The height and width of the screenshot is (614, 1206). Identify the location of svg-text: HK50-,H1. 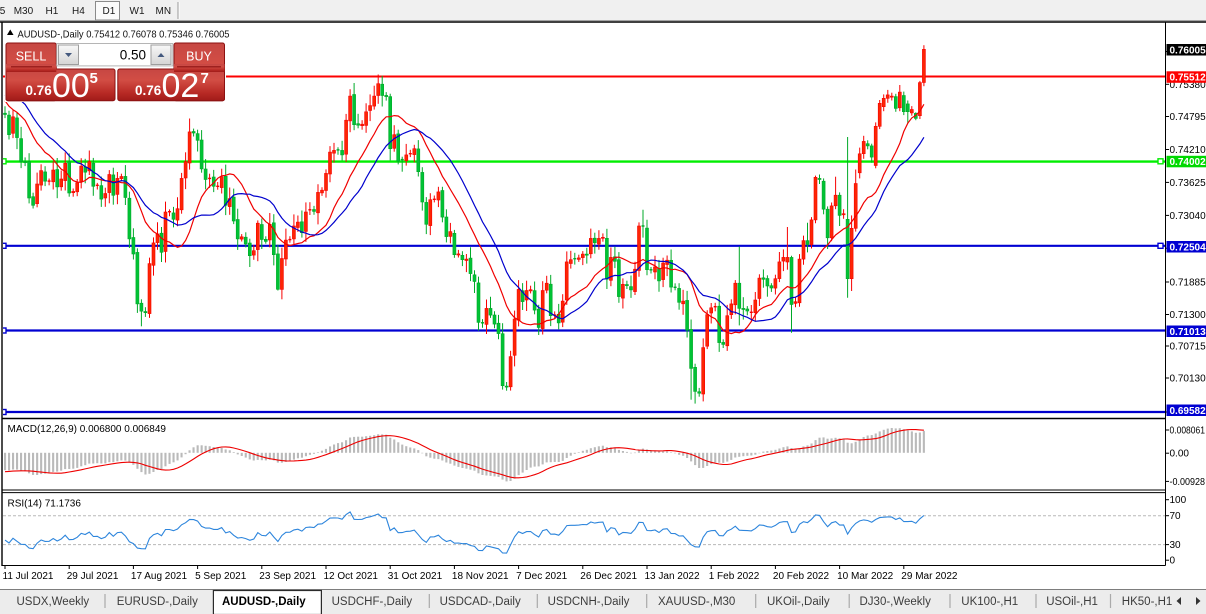
(1147, 602).